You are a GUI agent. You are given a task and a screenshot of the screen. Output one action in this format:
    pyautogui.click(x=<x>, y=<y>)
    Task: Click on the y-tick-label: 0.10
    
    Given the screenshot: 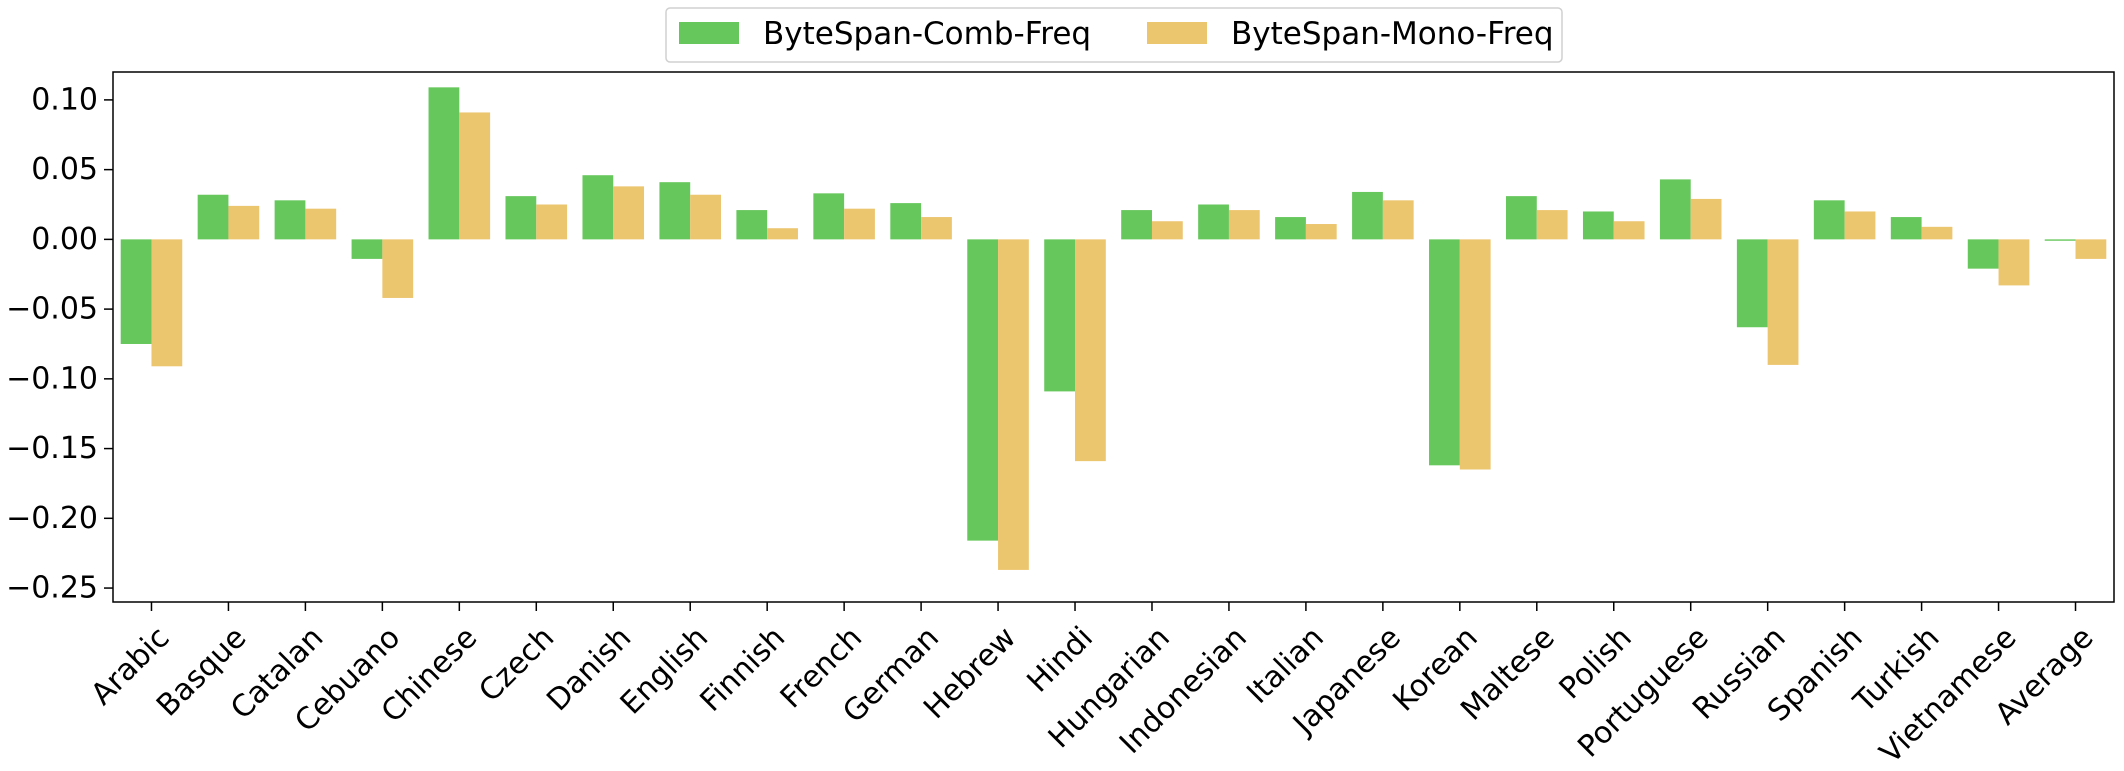 What is the action you would take?
    pyautogui.click(x=64, y=99)
    